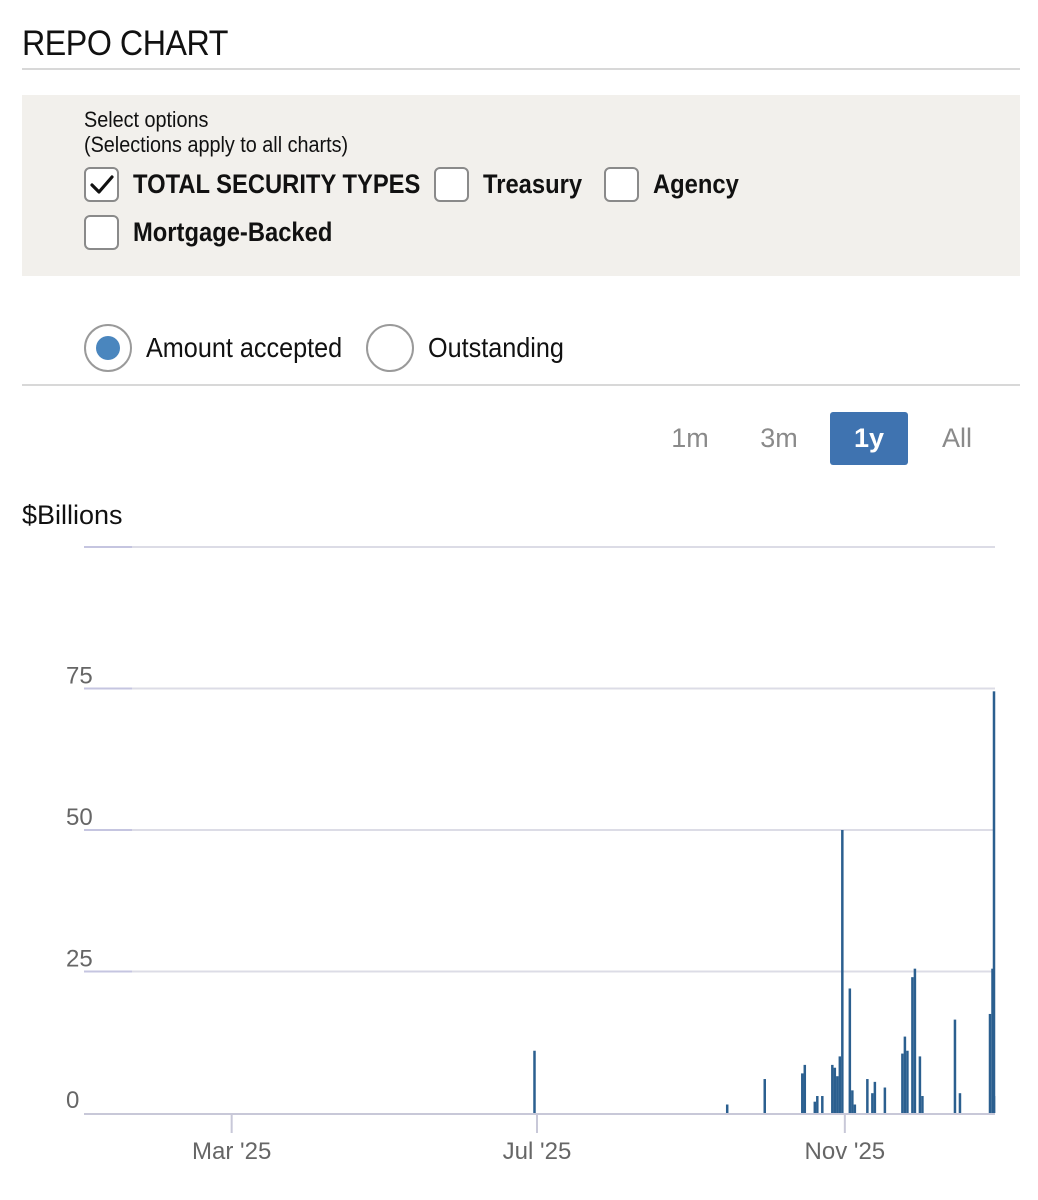  I want to click on checkbox-total-security-types: TOTAL SECURITY TYPES, so click(272, 184).